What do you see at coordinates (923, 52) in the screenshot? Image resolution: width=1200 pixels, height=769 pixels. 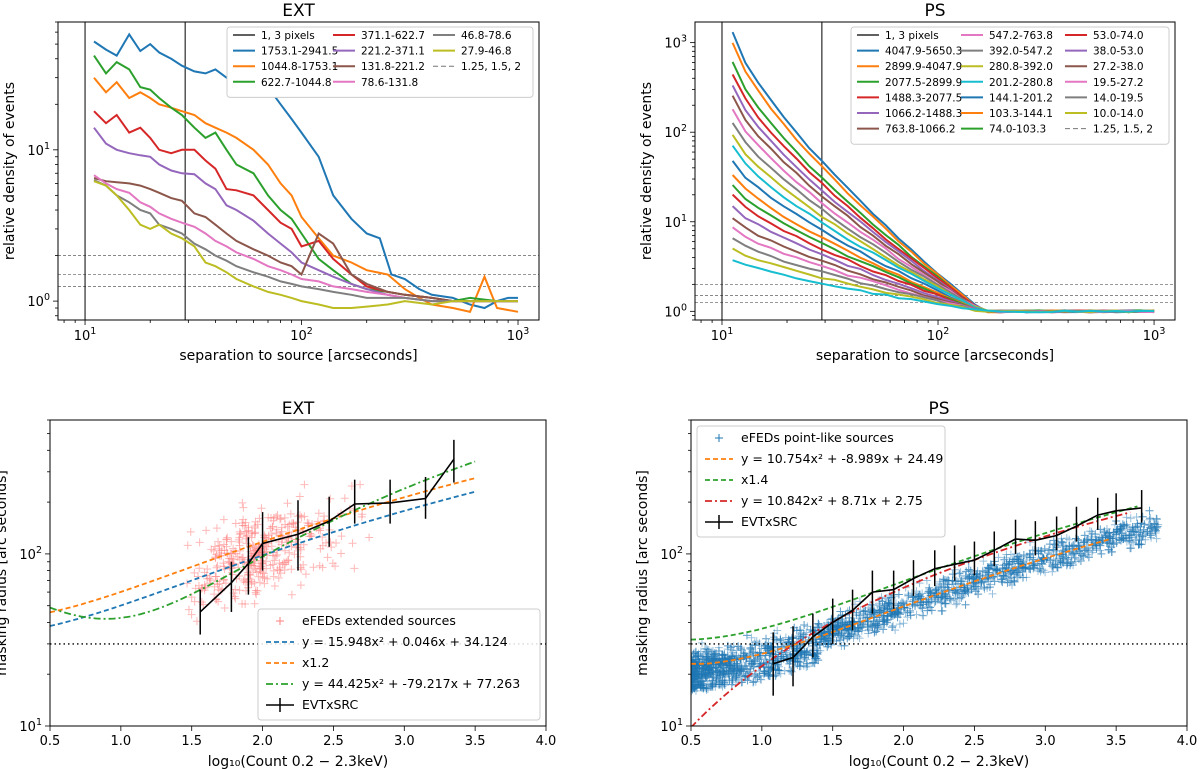 I see `legend-label: 4047.9-5650.3` at bounding box center [923, 52].